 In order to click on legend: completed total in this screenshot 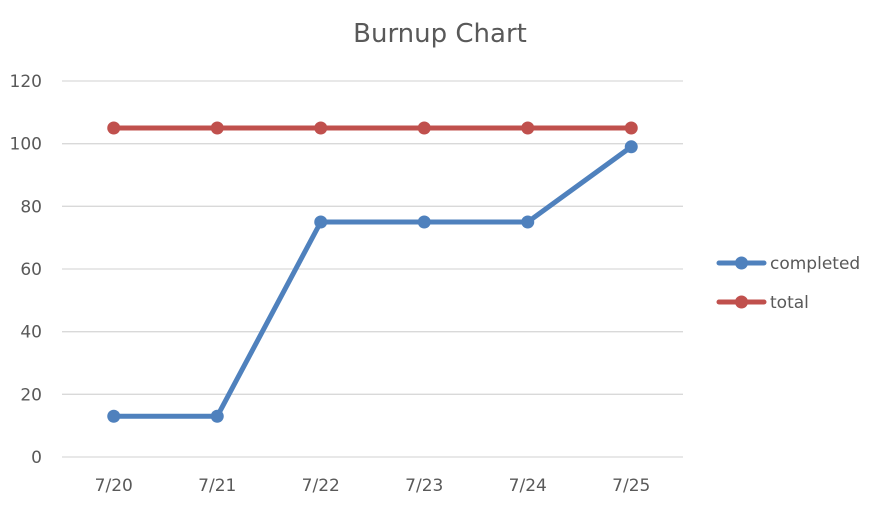, I will do `click(788, 283)`.